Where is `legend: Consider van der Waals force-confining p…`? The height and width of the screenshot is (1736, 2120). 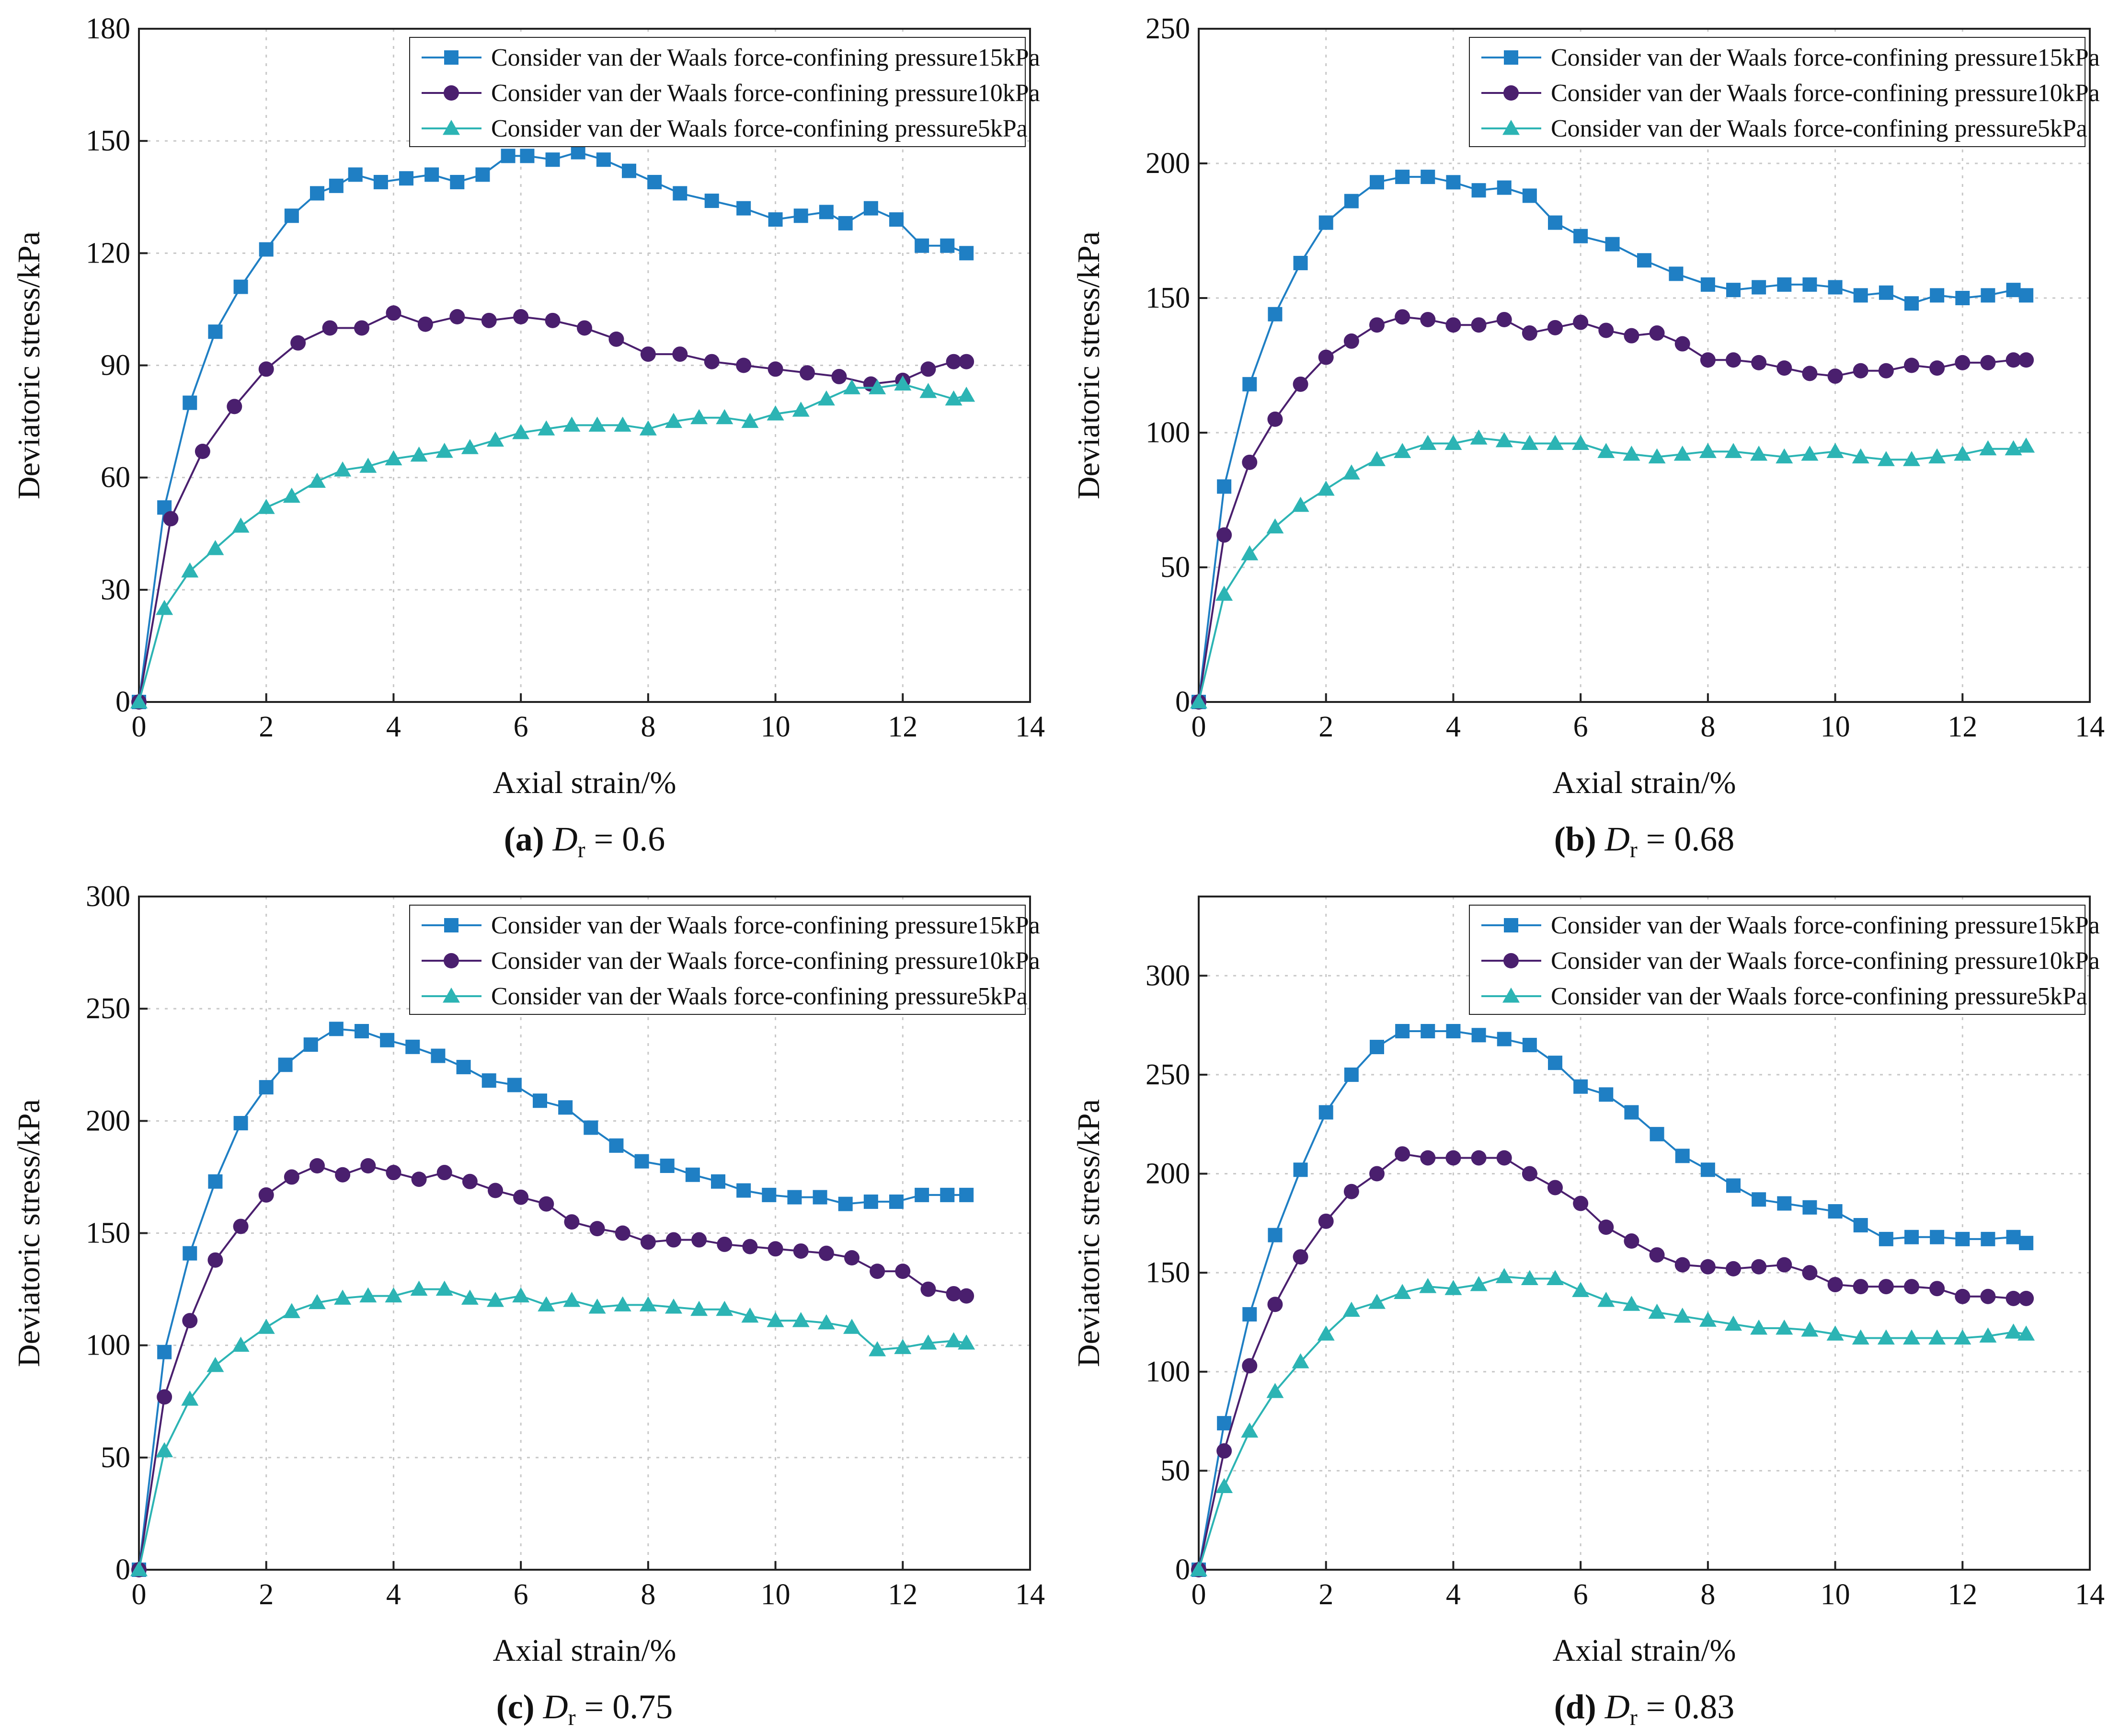
legend: Consider van der Waals force-confining p… is located at coordinates (1784, 92).